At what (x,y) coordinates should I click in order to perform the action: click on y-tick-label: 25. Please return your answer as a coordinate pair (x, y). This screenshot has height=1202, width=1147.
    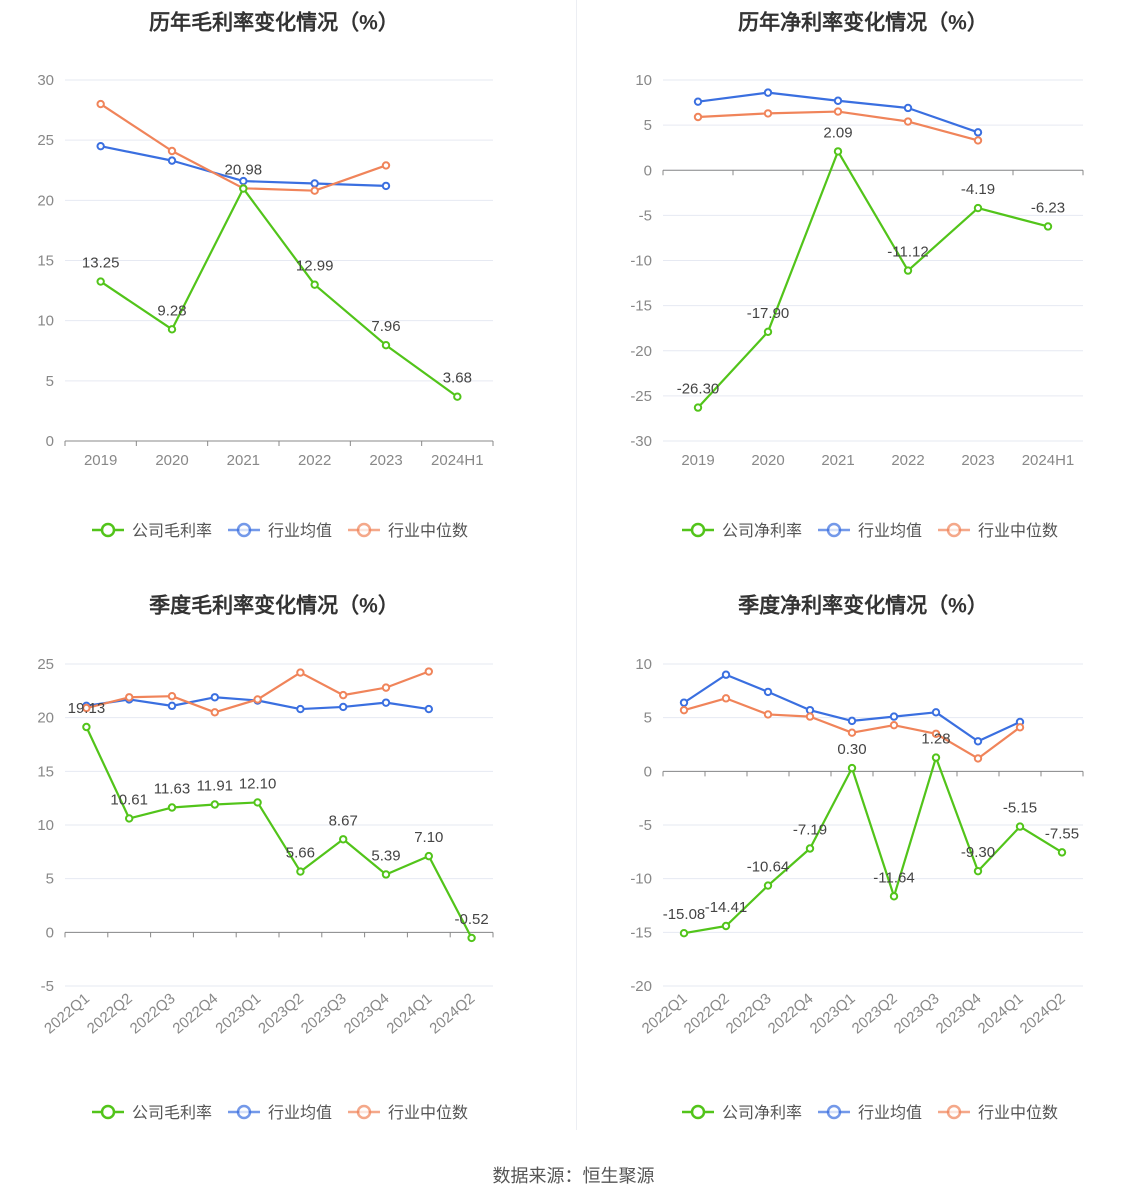
    Looking at the image, I should click on (45, 664).